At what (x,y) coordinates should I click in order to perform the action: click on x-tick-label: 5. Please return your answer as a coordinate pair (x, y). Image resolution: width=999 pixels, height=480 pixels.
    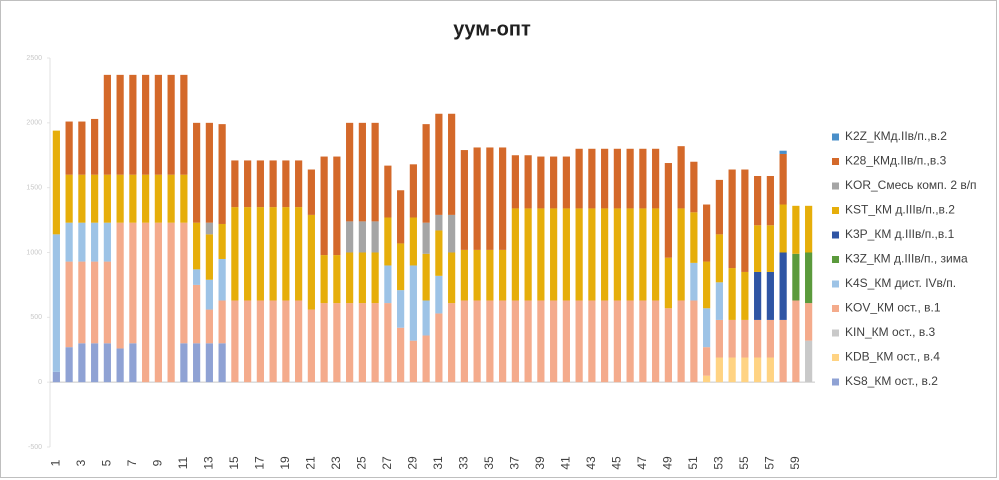
    Looking at the image, I should click on (107, 462).